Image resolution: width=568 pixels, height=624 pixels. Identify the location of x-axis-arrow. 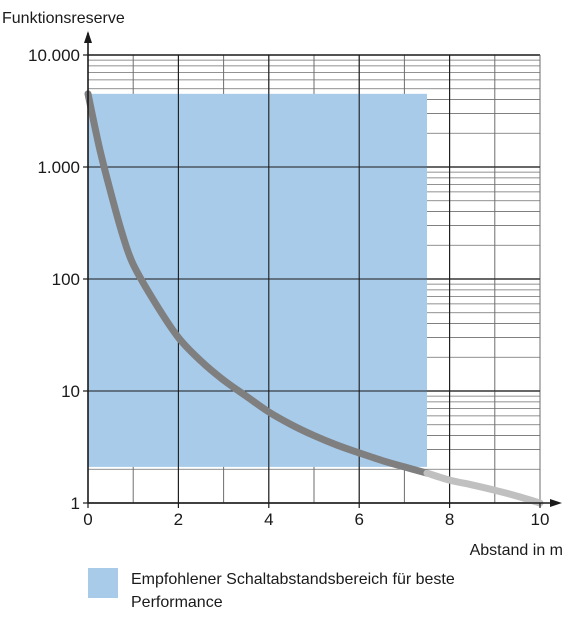
(556, 503).